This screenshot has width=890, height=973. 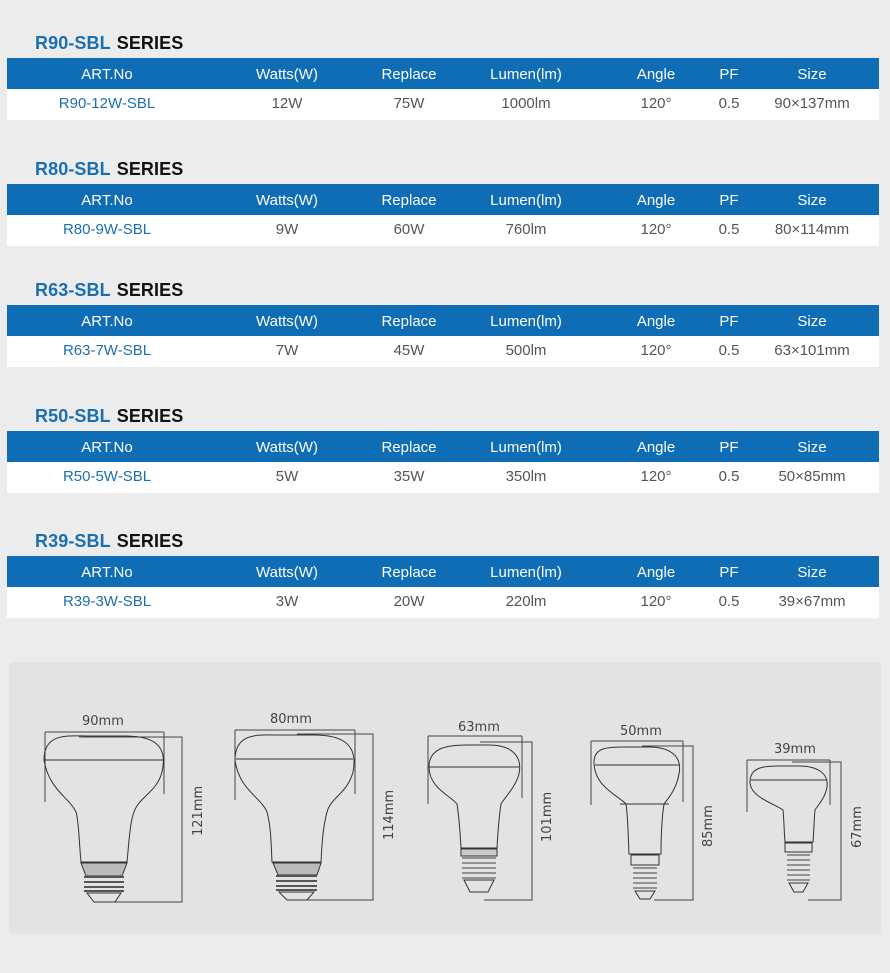 I want to click on cell-art-no: R80-9W-SBL, so click(x=107, y=229).